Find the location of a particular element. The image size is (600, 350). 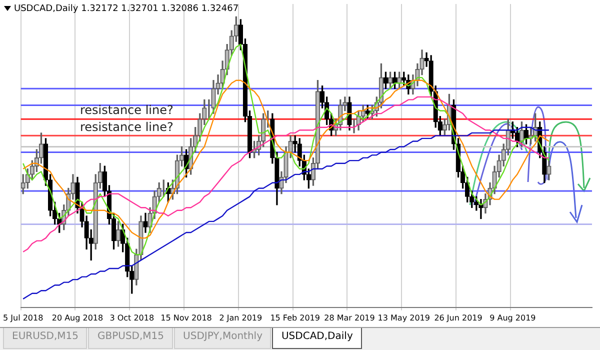

candlestick is located at coordinates (481, 209).